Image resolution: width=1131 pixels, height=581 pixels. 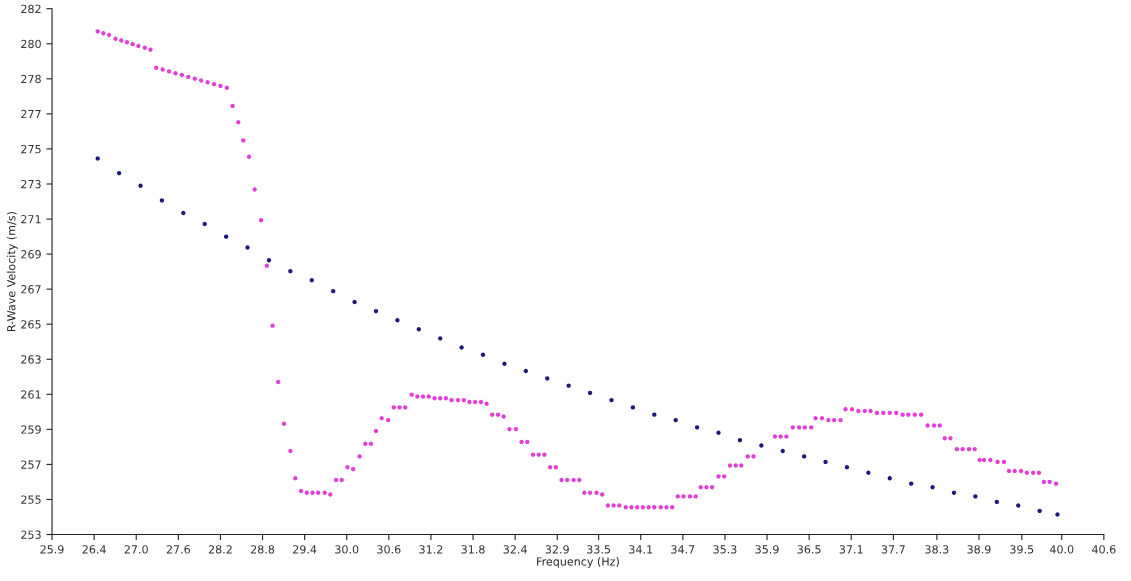 I want to click on x-tick-label: 37.1, so click(x=851, y=549).